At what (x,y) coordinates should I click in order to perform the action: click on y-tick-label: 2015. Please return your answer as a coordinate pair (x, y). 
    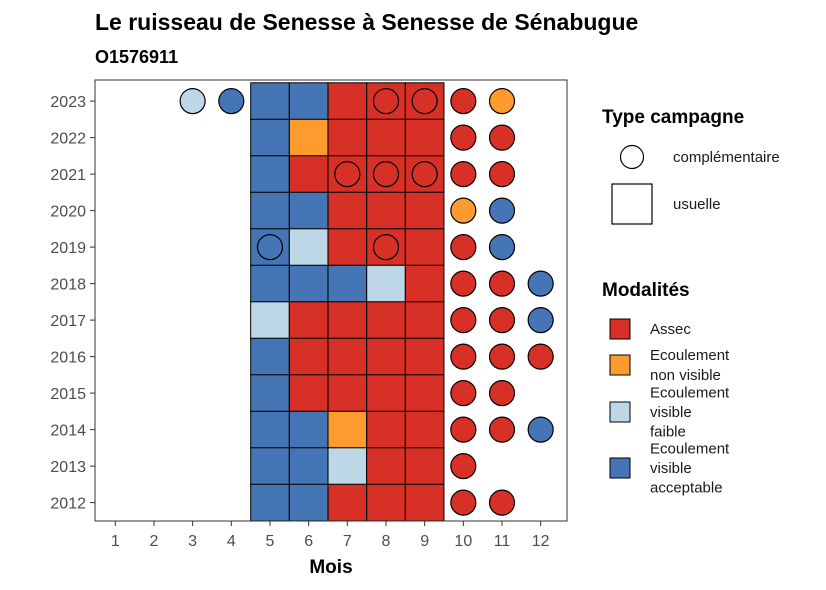
    Looking at the image, I should click on (68, 394).